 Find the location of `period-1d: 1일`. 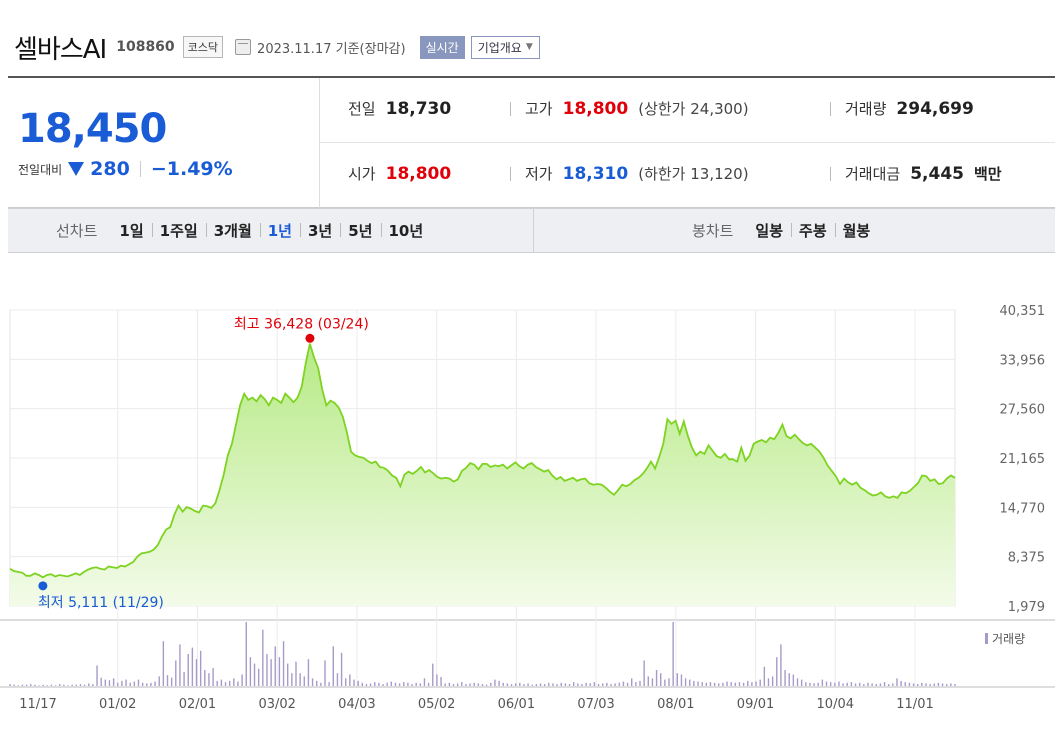

period-1d: 1일 is located at coordinates (131, 231).